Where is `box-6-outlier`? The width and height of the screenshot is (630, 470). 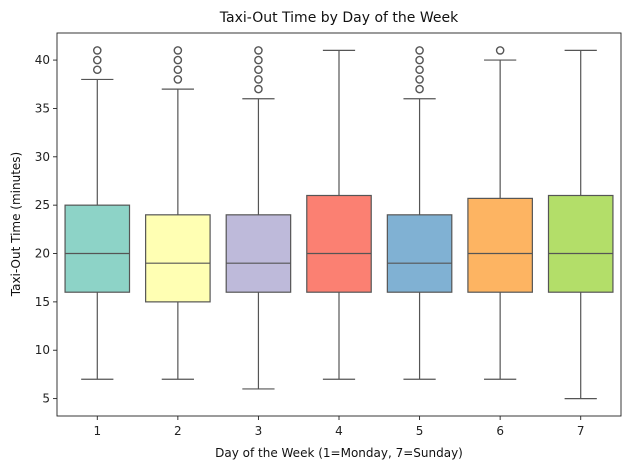
box-6-outlier is located at coordinates (500, 50).